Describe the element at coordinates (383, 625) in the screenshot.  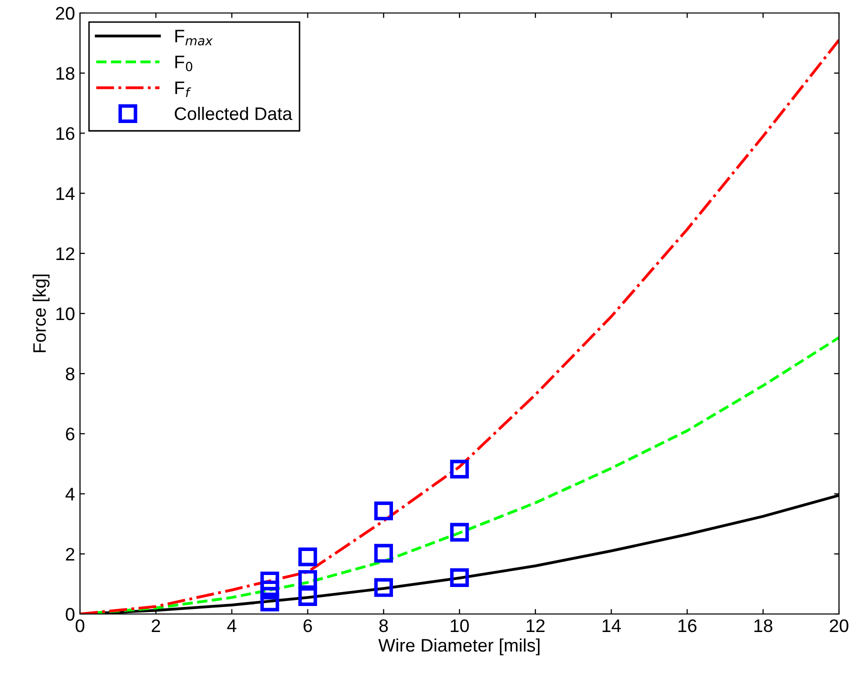
I see `x-tick-label: 8` at that location.